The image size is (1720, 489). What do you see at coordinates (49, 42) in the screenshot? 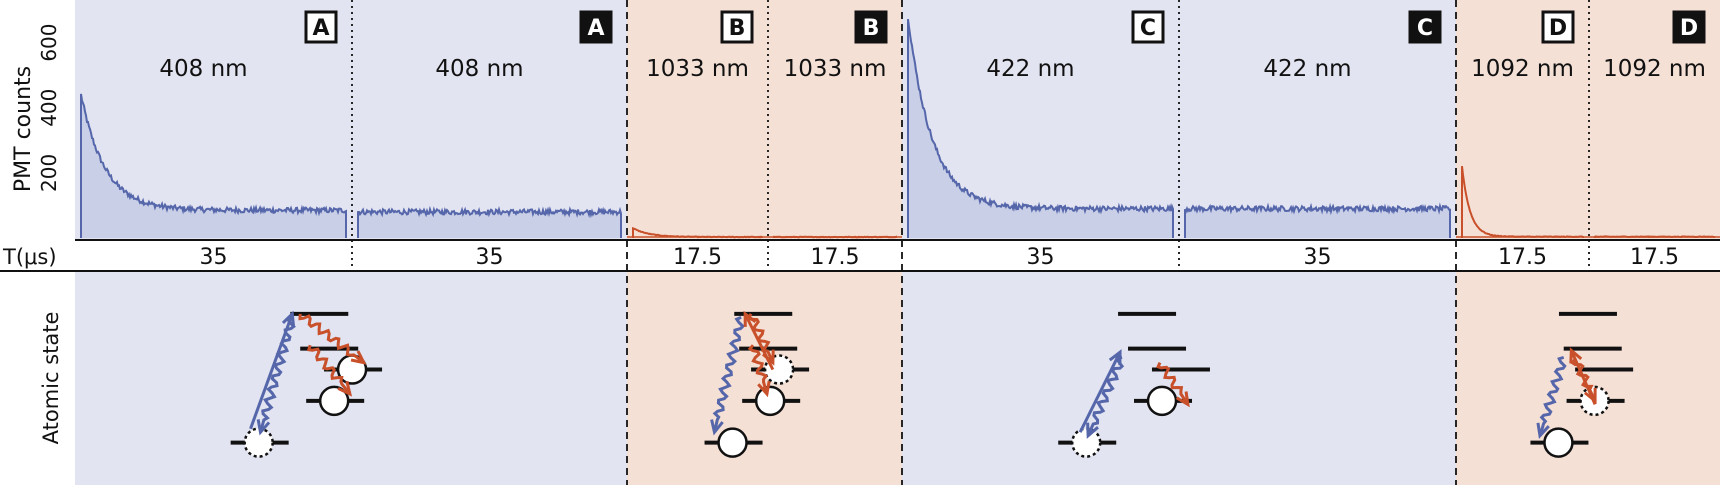
I see `y-tick-label: 600` at bounding box center [49, 42].